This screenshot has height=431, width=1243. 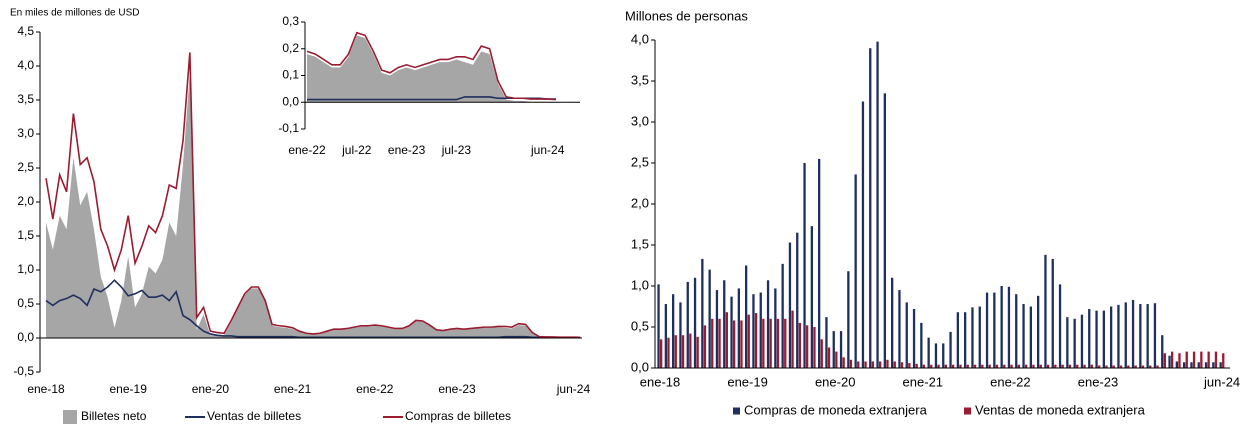 I want to click on x-tick-label: ene-18, so click(x=46, y=389).